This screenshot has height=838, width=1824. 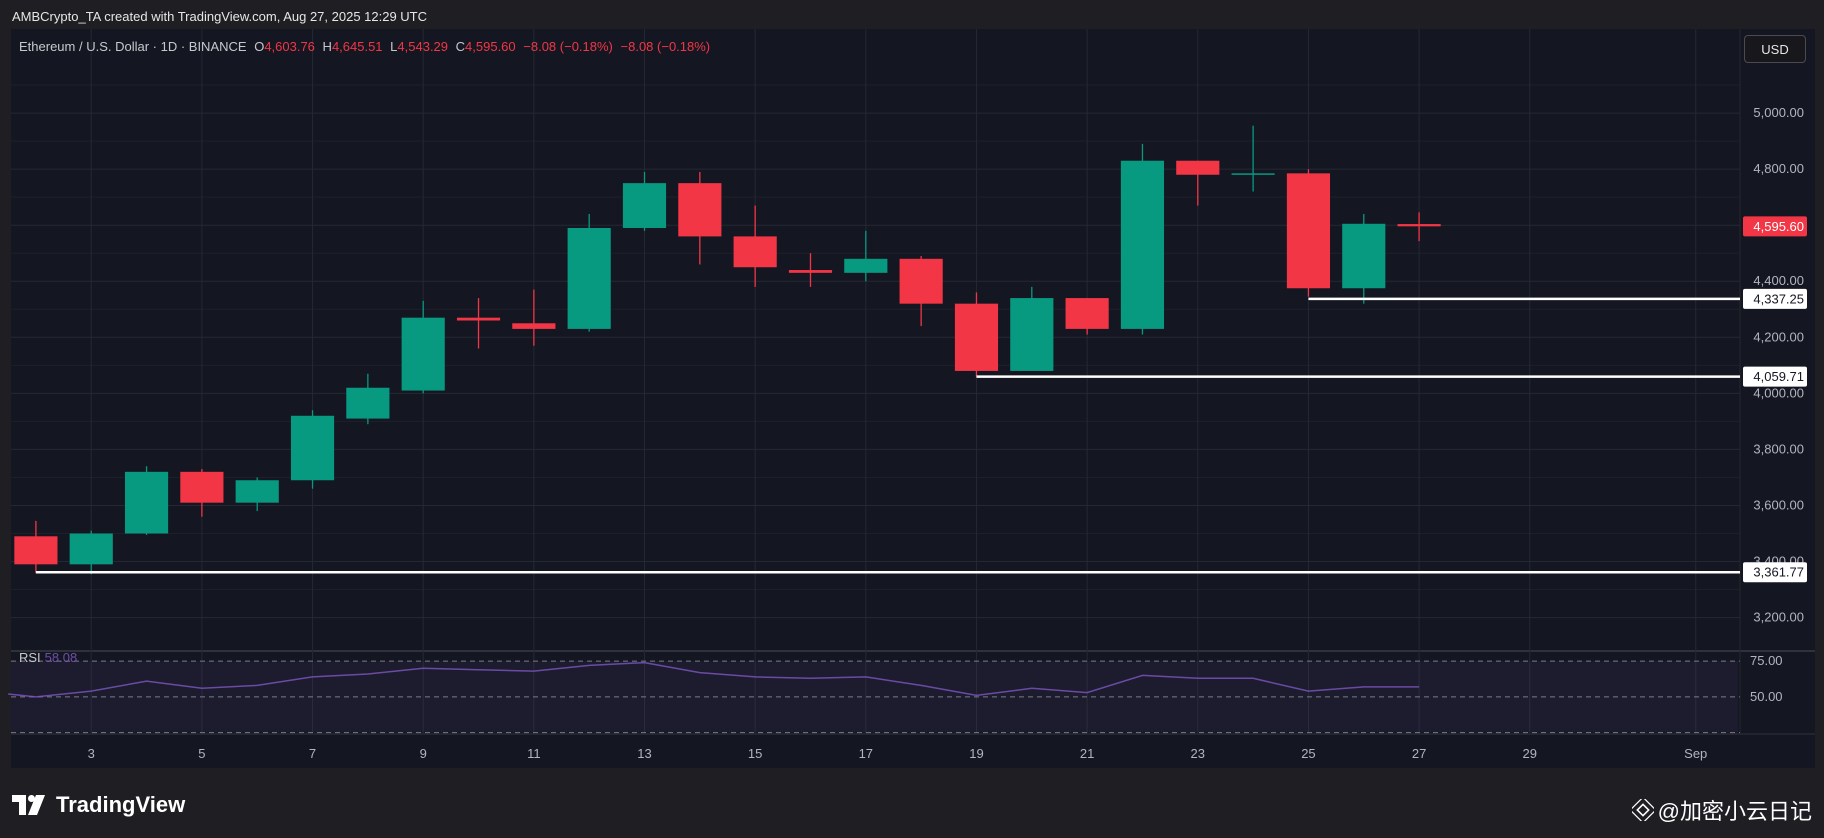 I want to click on rsi-legend: RSI 58.08, so click(x=48, y=657).